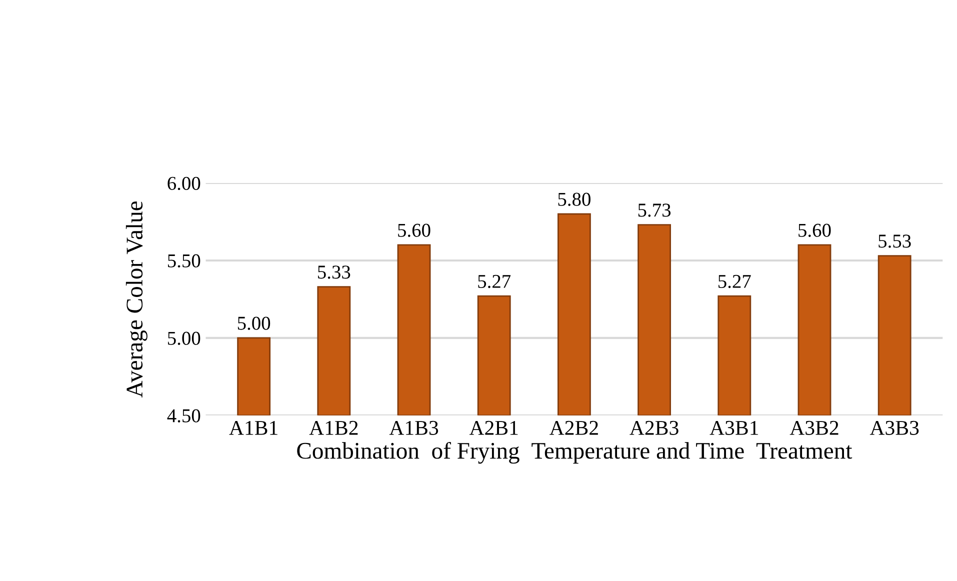 This screenshot has height=581, width=957. I want to click on y-tick-label: 6.00, so click(184, 183).